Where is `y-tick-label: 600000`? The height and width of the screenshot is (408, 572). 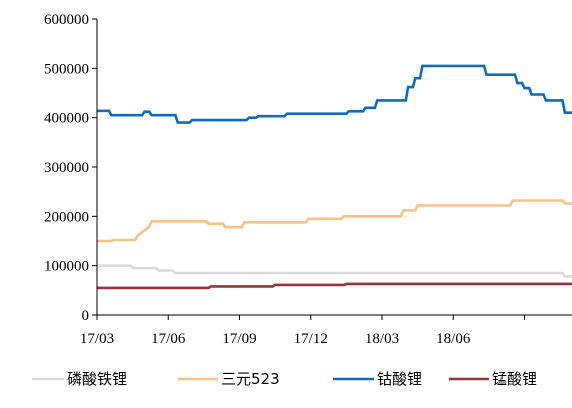 y-tick-label: 600000 is located at coordinates (66, 20).